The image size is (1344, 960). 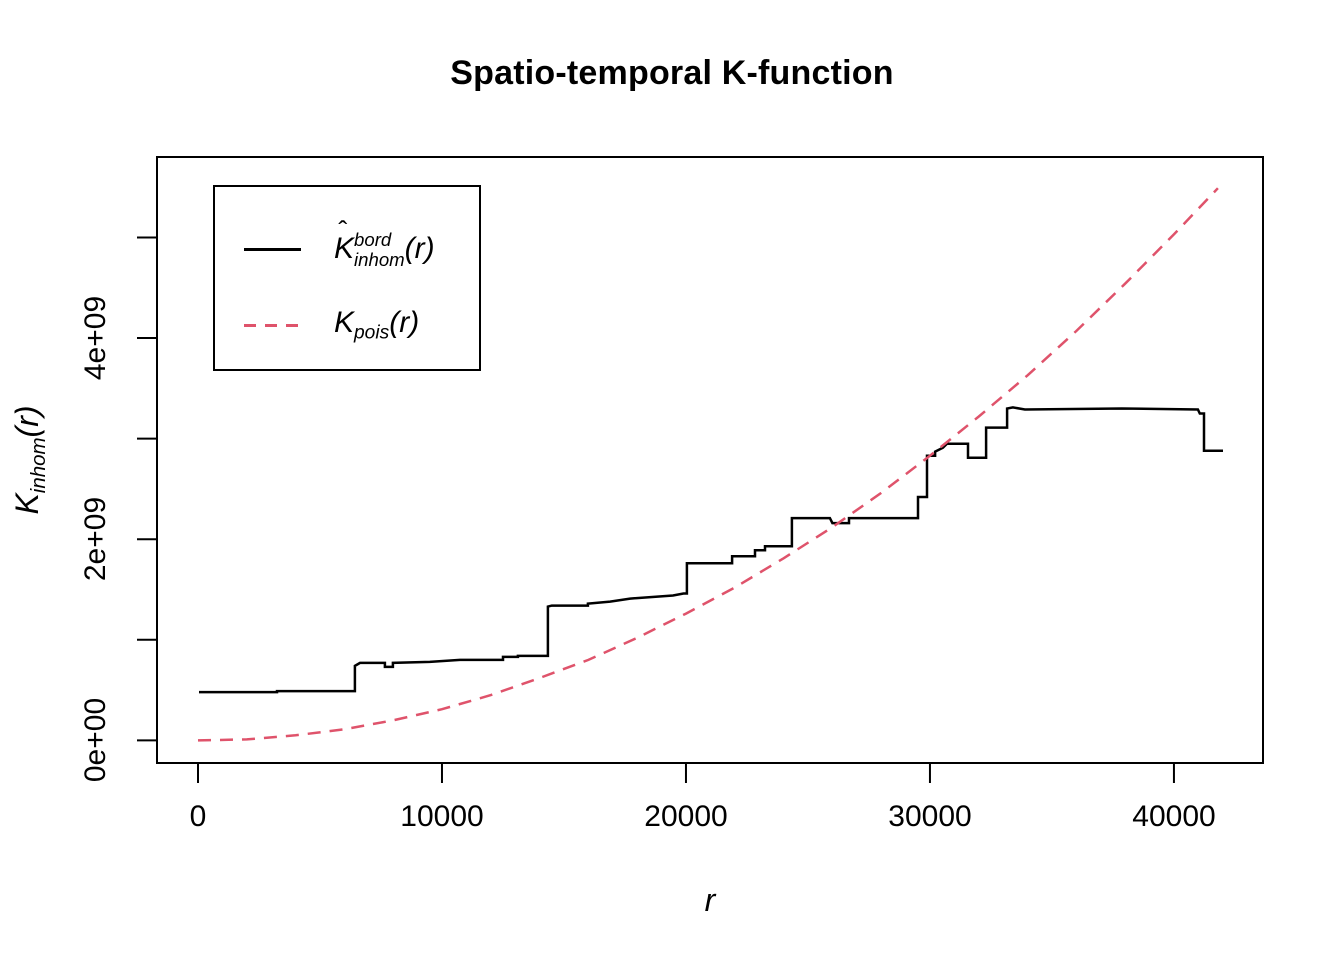 What do you see at coordinates (39, 465) in the screenshot?
I see `y-axis-label-sub: inhom` at bounding box center [39, 465].